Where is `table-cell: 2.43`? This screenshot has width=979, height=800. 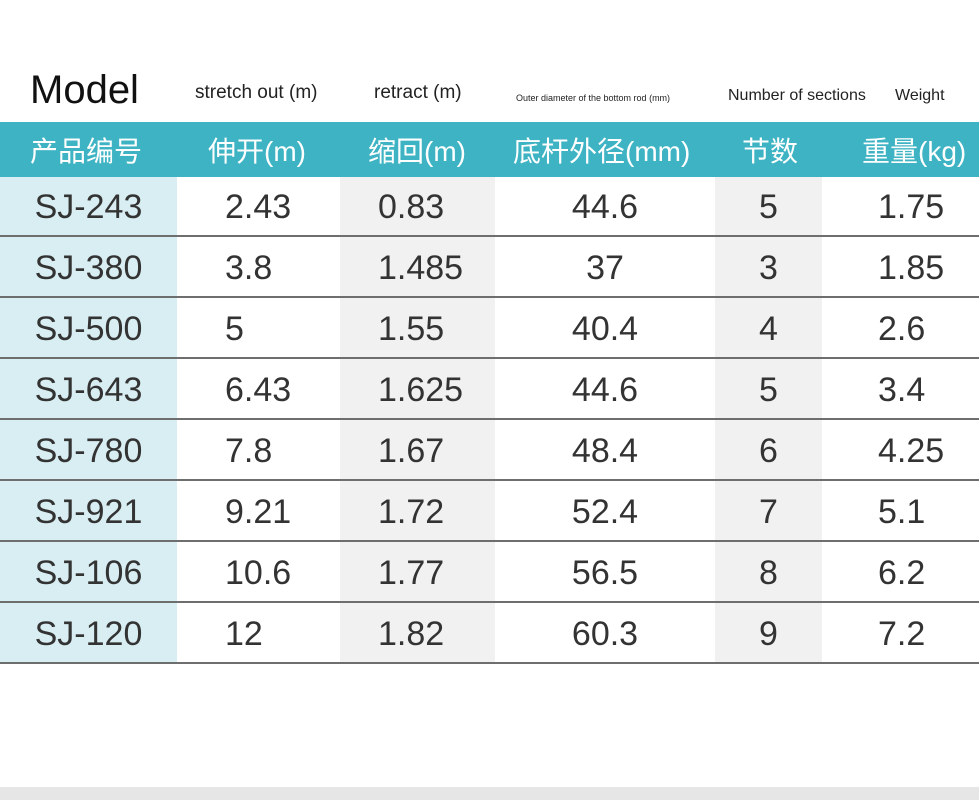
table-cell: 2.43 is located at coordinates (258, 207).